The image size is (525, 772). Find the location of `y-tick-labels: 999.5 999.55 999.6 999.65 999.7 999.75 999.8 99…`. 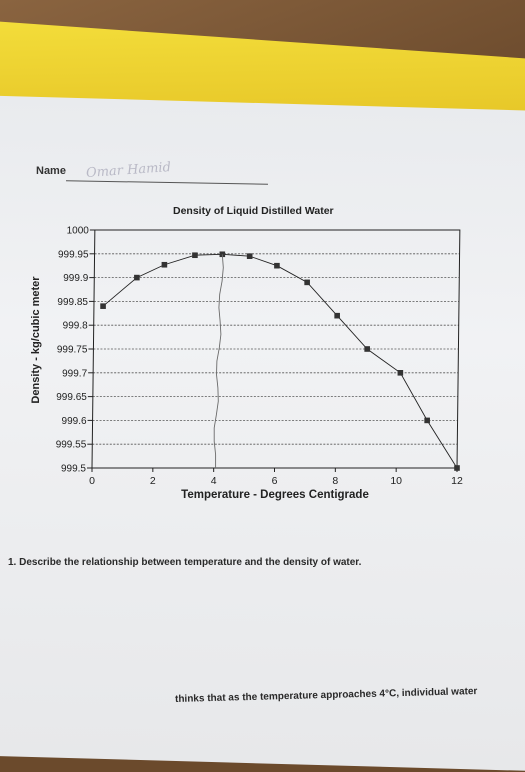

y-tick-labels: 999.5 999.55 999.6 999.65 999.7 999.75 999.8 99… is located at coordinates (73, 350).